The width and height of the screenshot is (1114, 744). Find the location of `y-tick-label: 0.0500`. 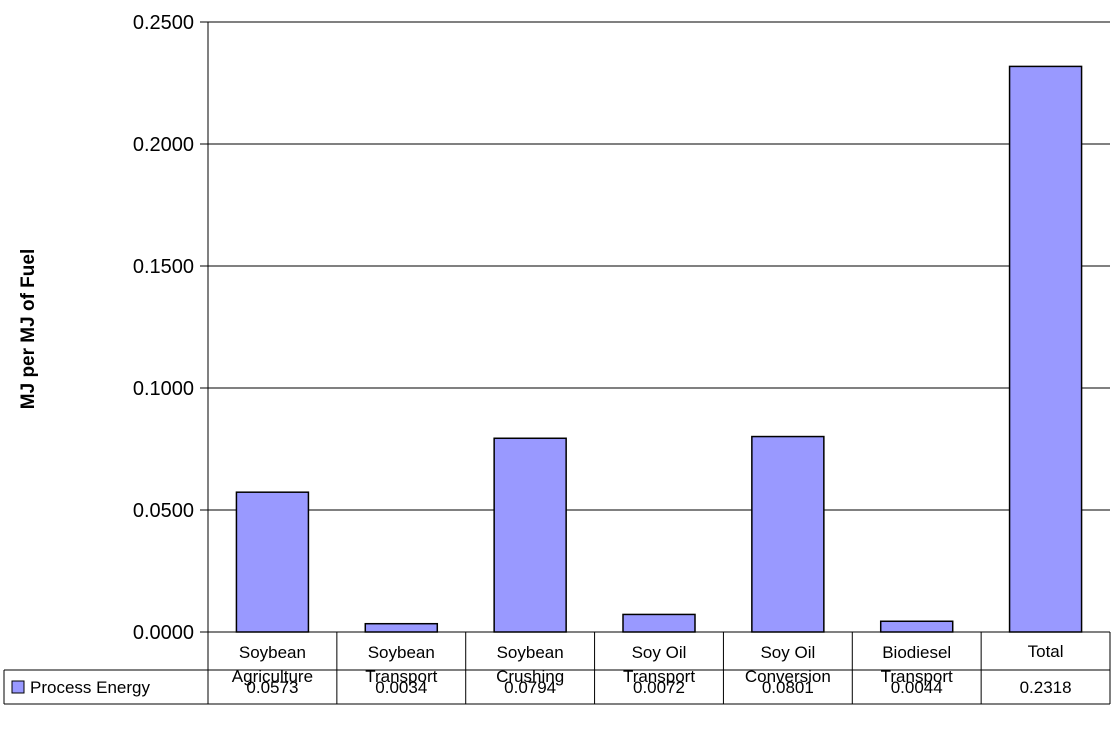

y-tick-label: 0.0500 is located at coordinates (163, 511).